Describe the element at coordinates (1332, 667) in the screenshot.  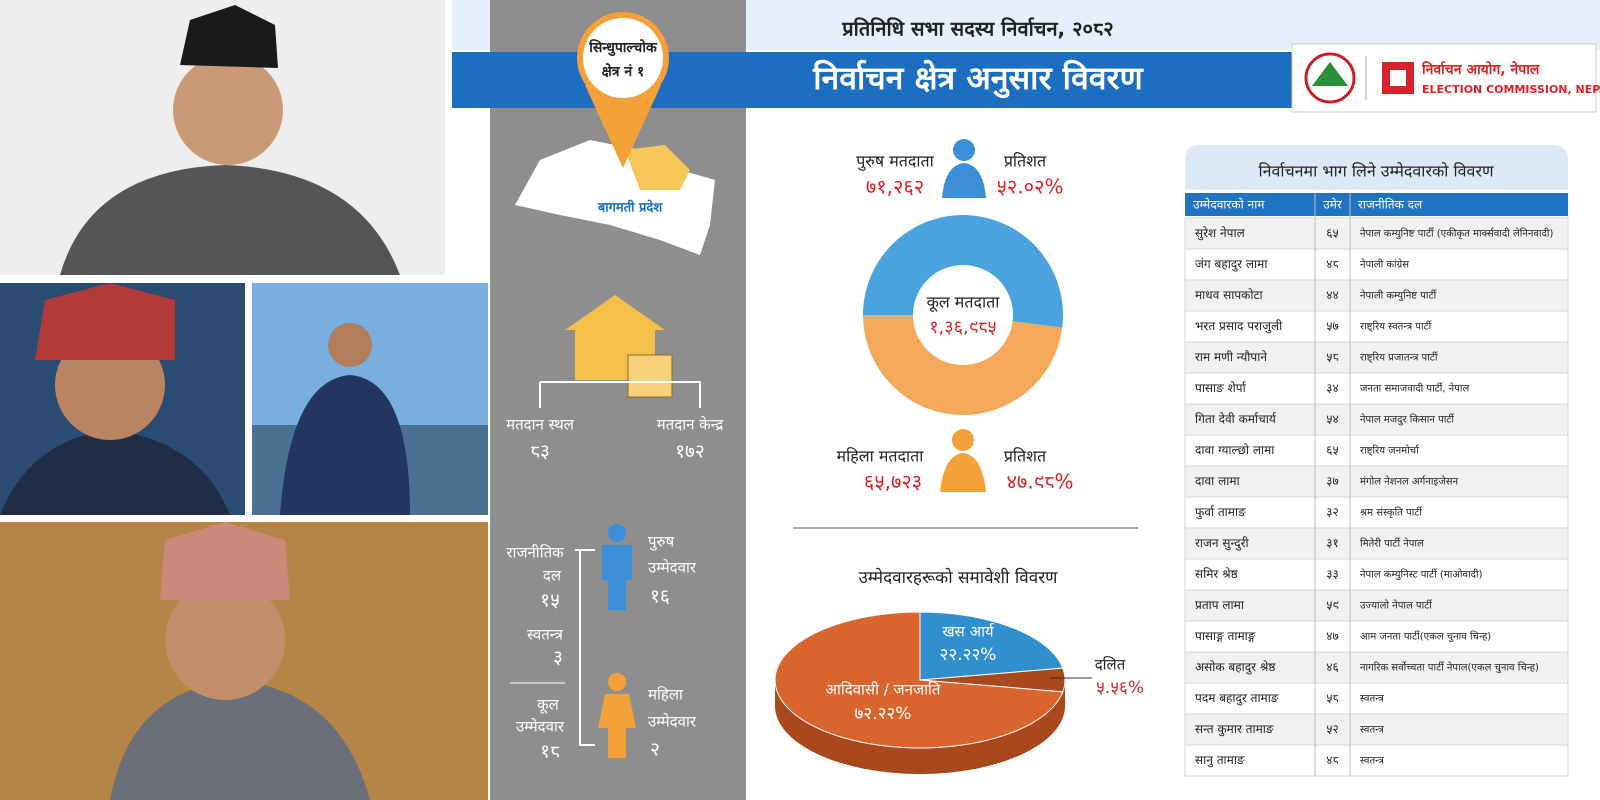
I see `table-cell: ४६` at that location.